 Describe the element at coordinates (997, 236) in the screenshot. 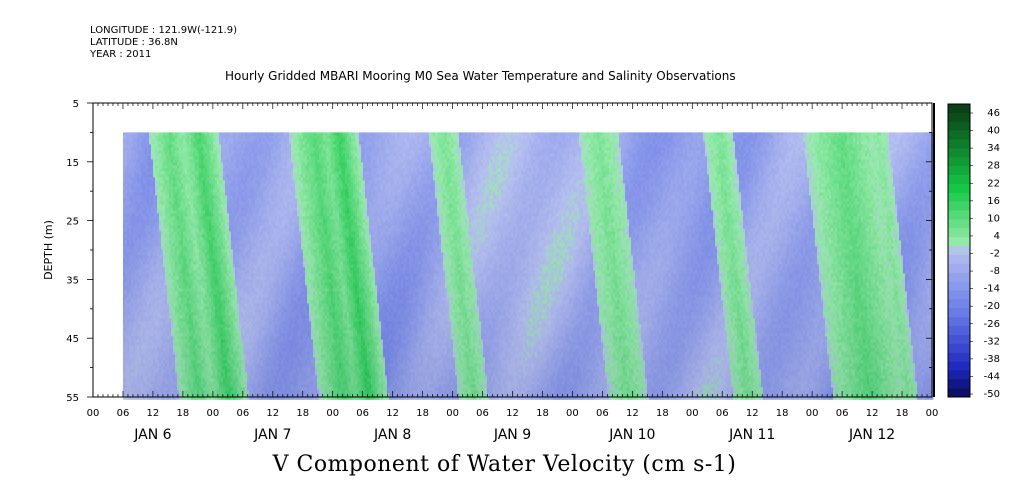

I see `colorbar-label: 4` at that location.